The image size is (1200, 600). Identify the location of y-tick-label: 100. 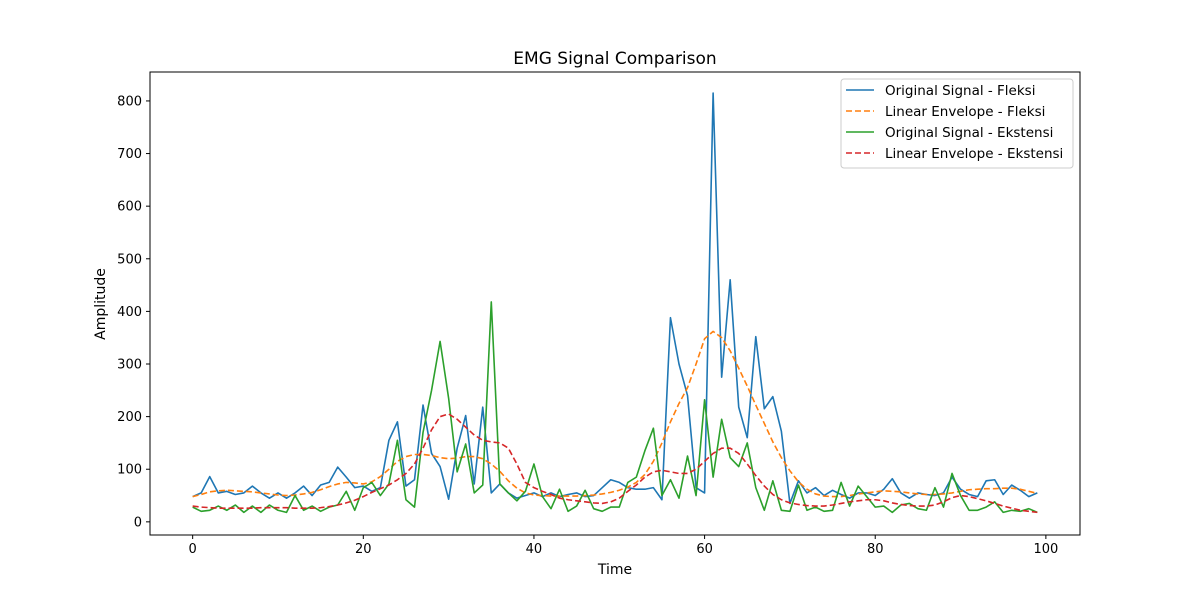
(129, 470).